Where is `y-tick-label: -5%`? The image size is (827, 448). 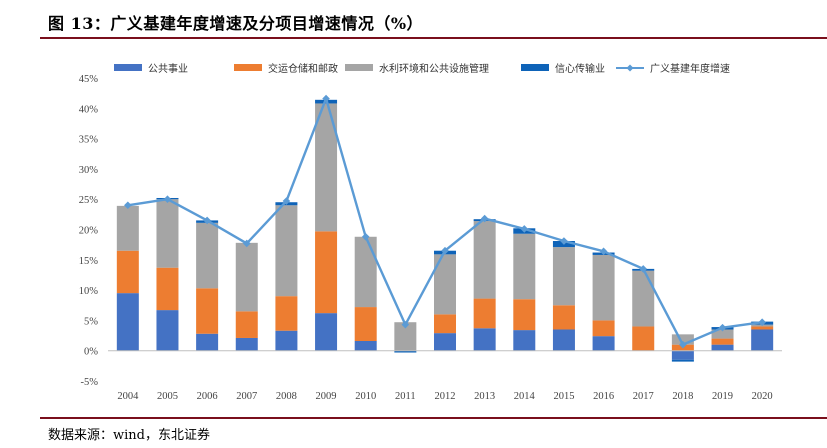
y-tick-label: -5% is located at coordinates (90, 382).